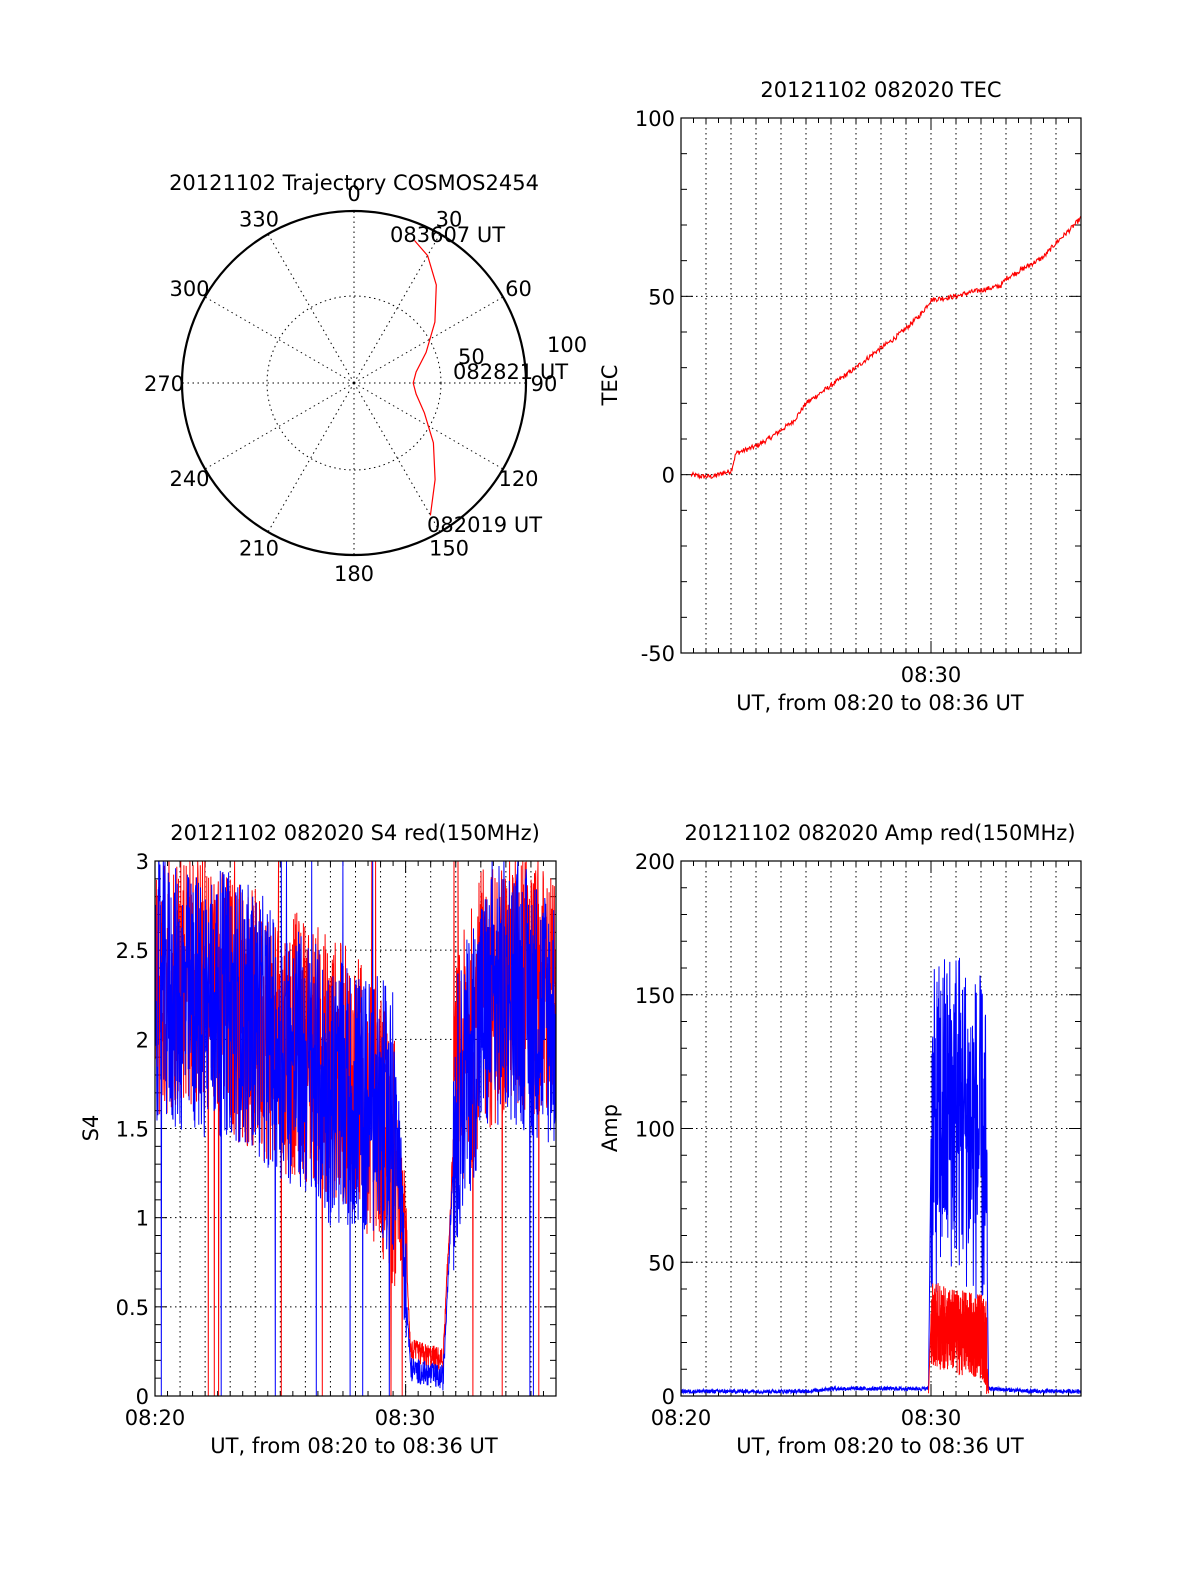  I want to click on polar-angle-label: 90, so click(544, 384).